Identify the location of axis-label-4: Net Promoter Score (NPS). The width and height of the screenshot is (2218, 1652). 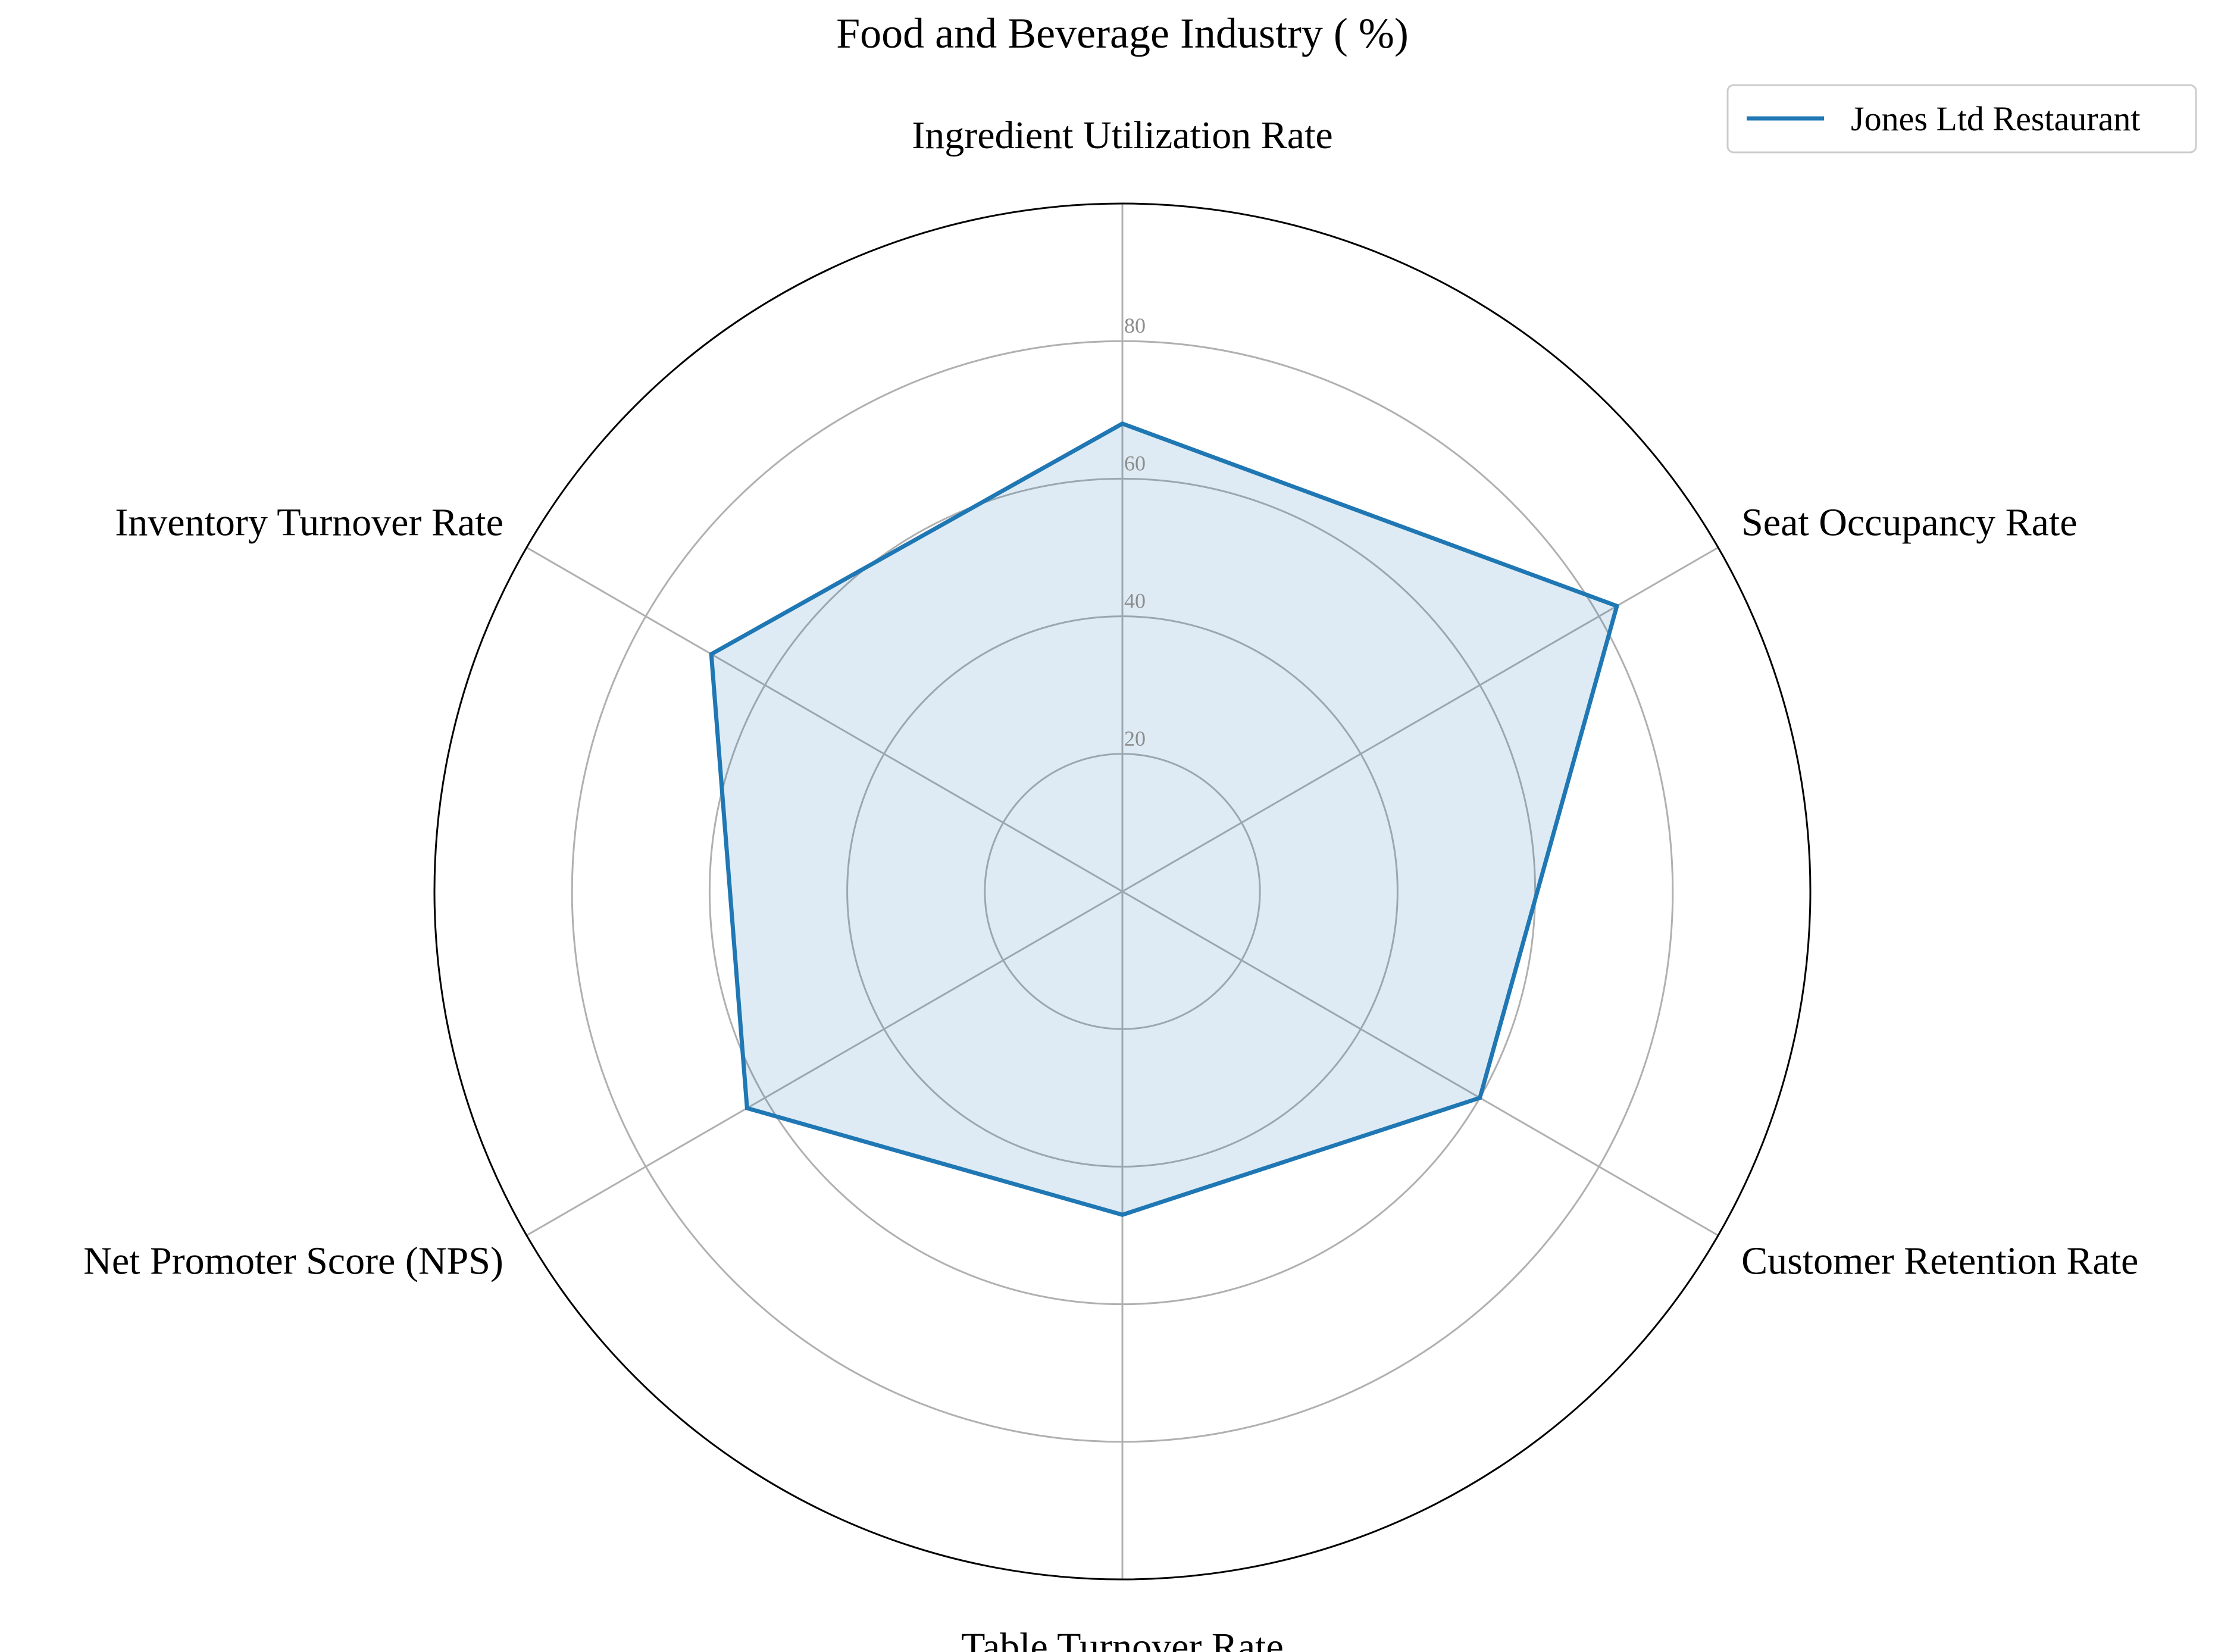
(293, 1261).